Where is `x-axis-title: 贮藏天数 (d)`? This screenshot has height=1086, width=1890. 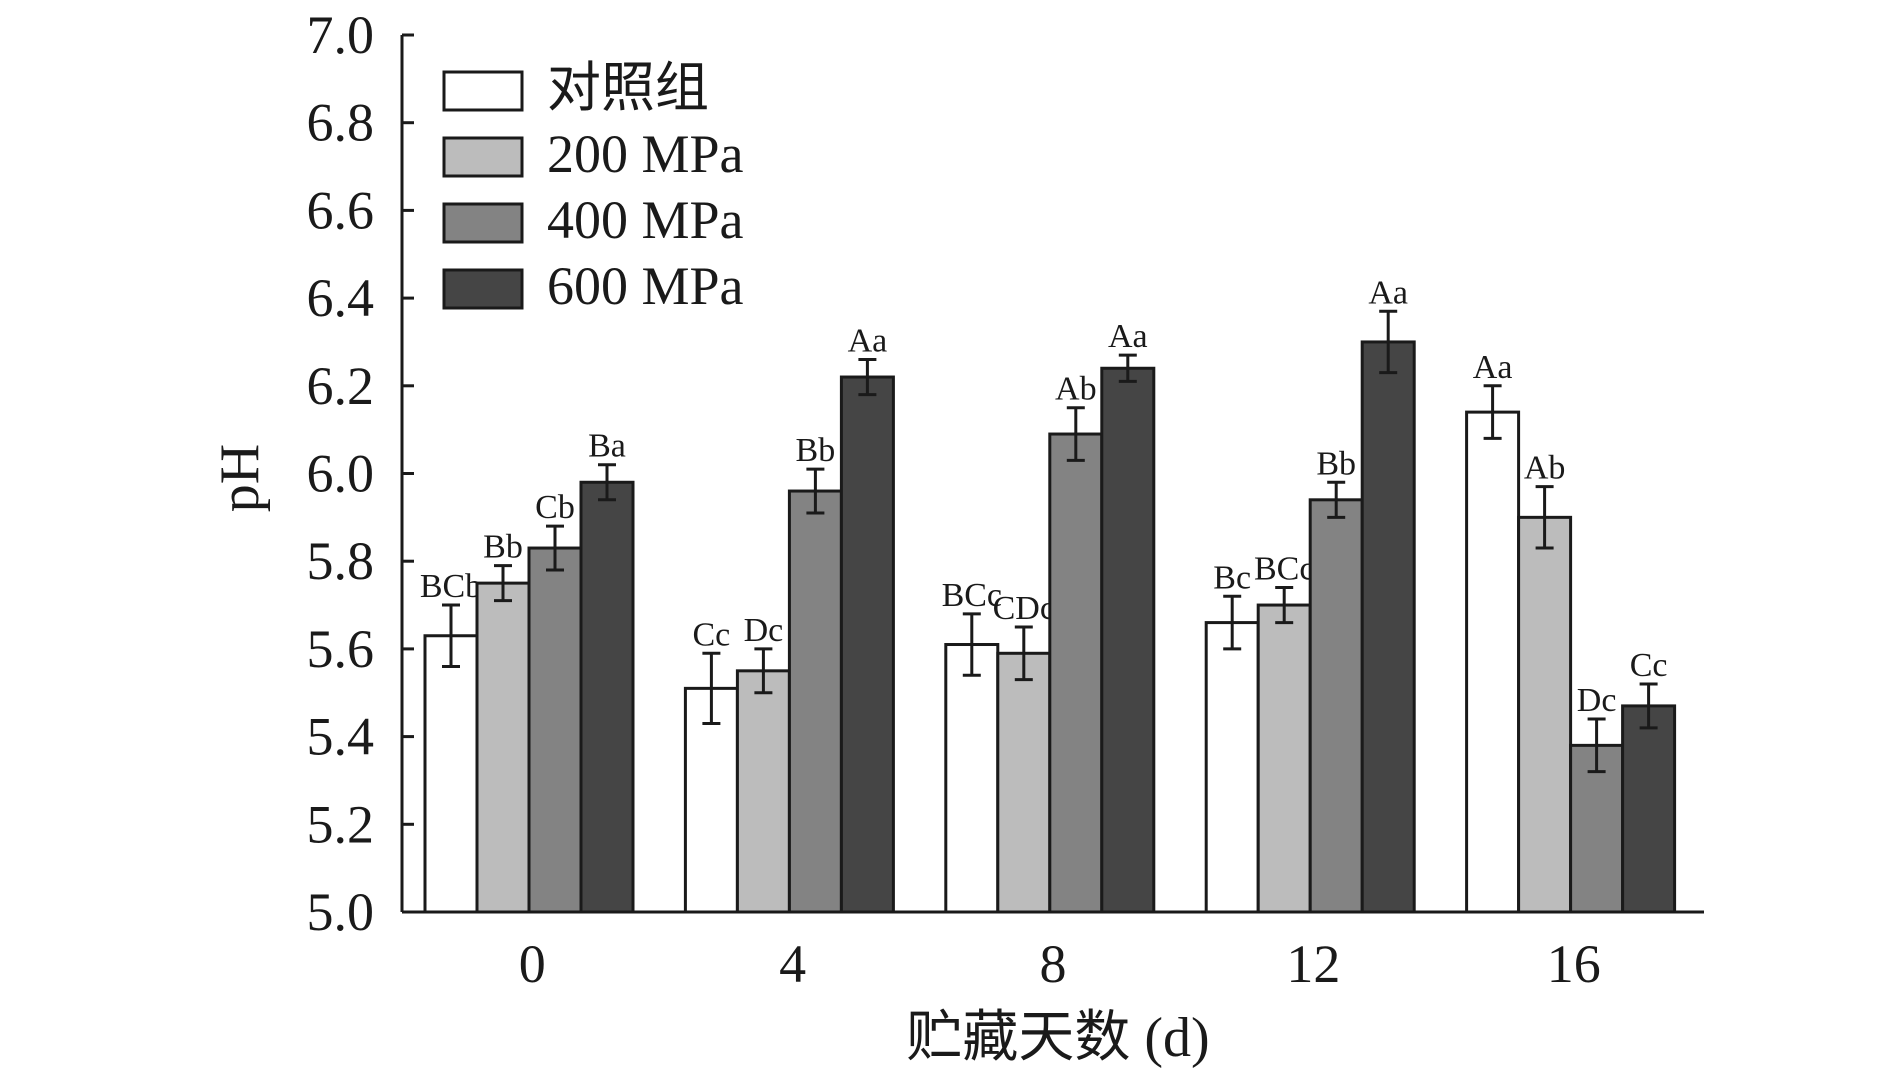
x-axis-title: 贮藏天数 (d) is located at coordinates (1057, 1038).